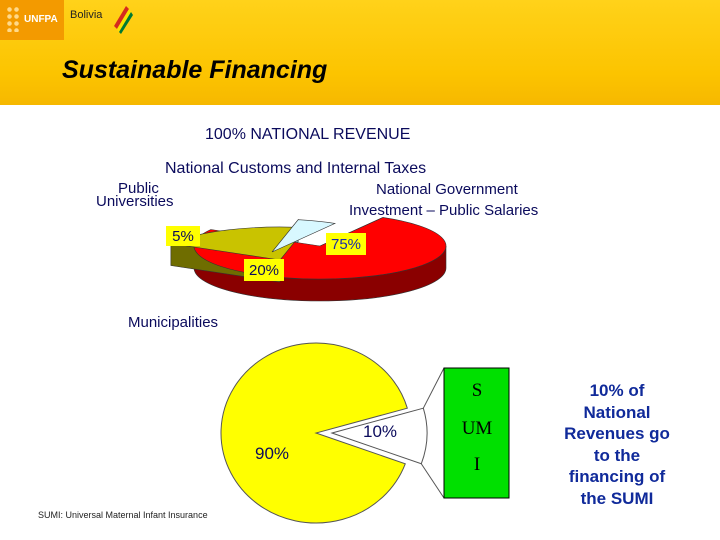 The image size is (720, 540). I want to click on slice-sumi, so click(379, 436).